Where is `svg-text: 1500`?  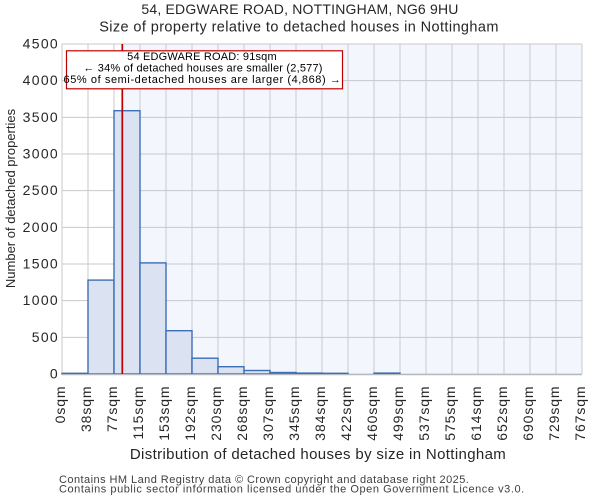
svg-text: 1500 is located at coordinates (41, 264).